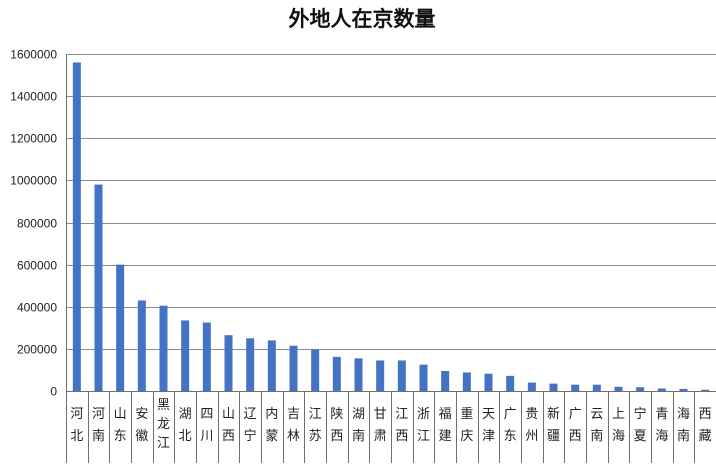 The height and width of the screenshot is (465, 716). What do you see at coordinates (575, 425) in the screenshot?
I see `x-tick-label: 广西` at bounding box center [575, 425].